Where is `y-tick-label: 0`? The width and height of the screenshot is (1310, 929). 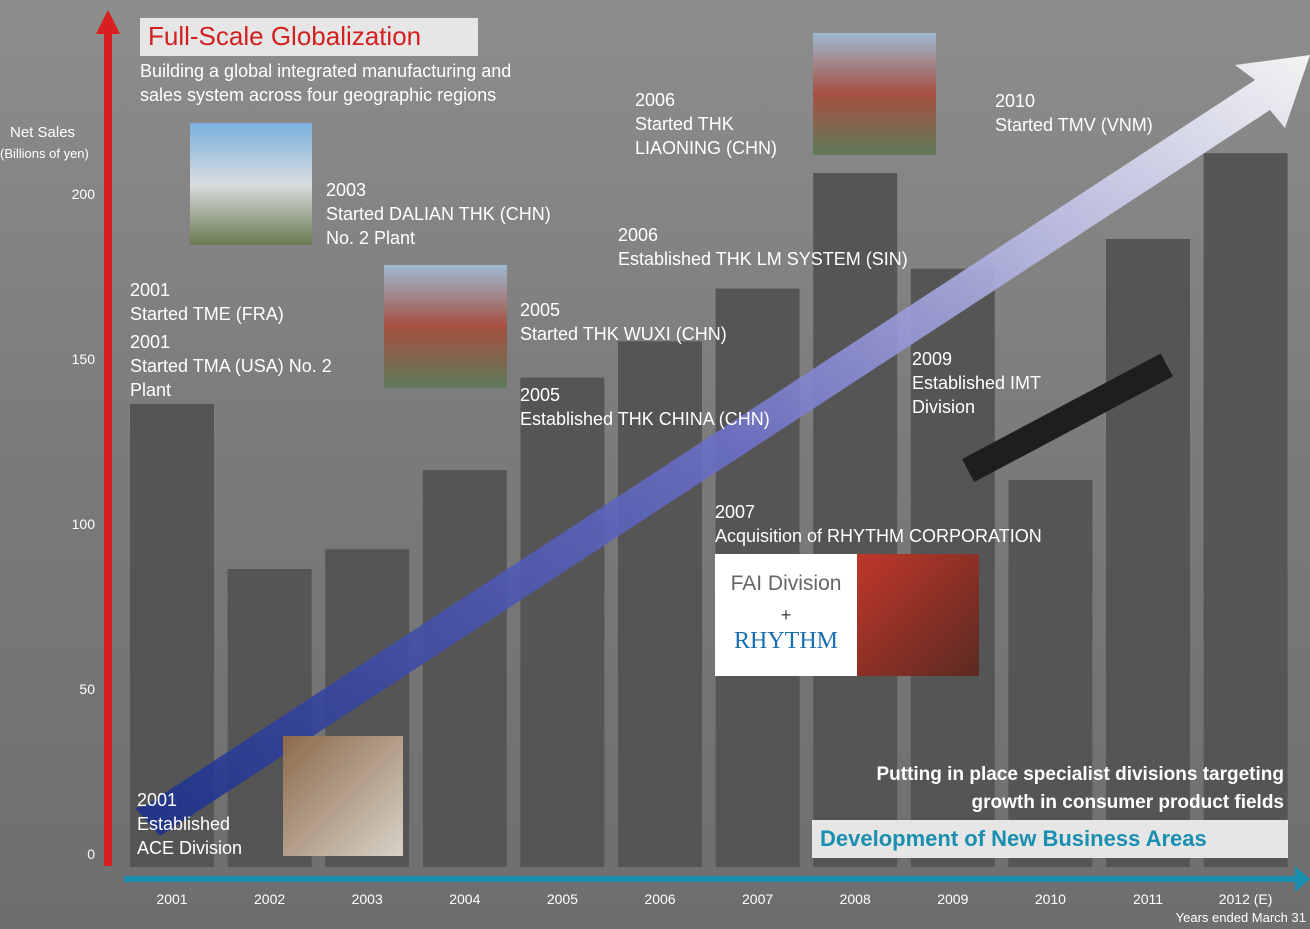
y-tick-label: 0 is located at coordinates (91, 854).